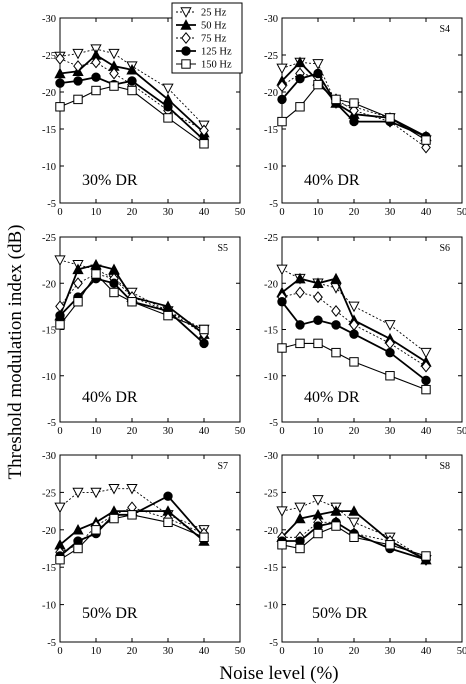  I want to click on series-125hz, so click(354, 341).